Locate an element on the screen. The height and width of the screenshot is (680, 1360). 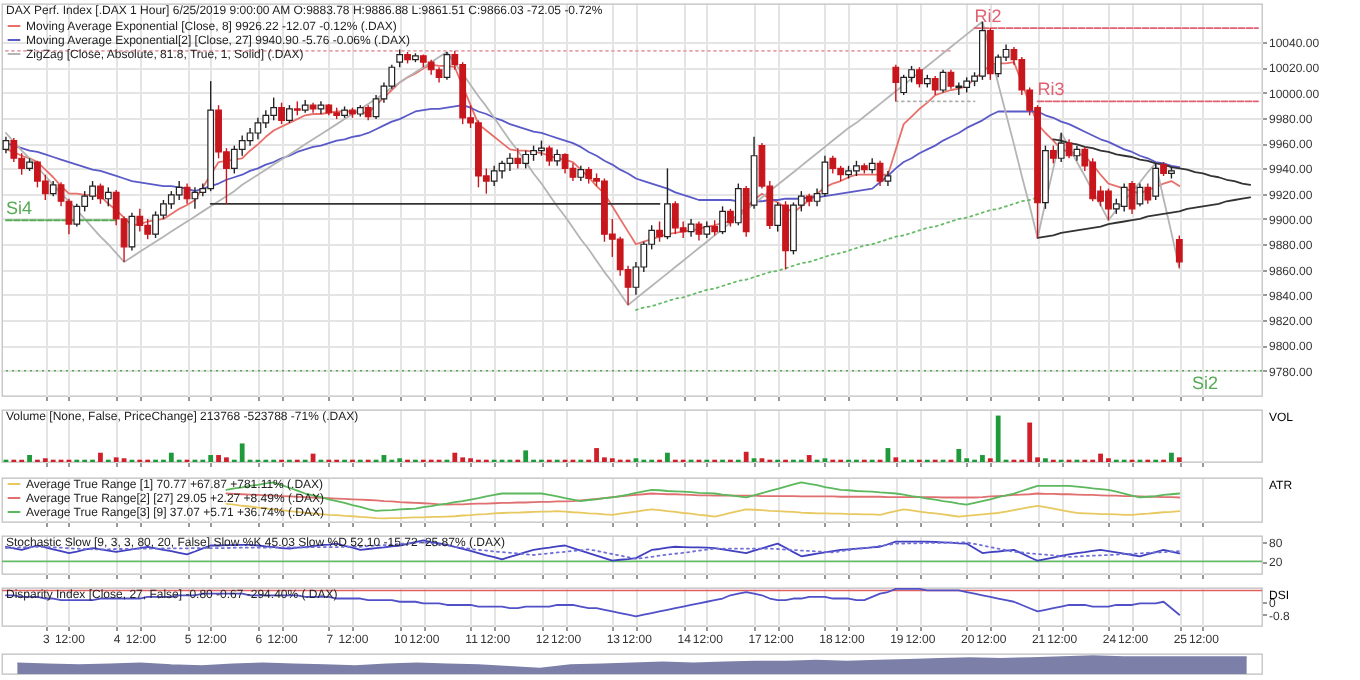
series-label: Ri2 is located at coordinates (988, 16).